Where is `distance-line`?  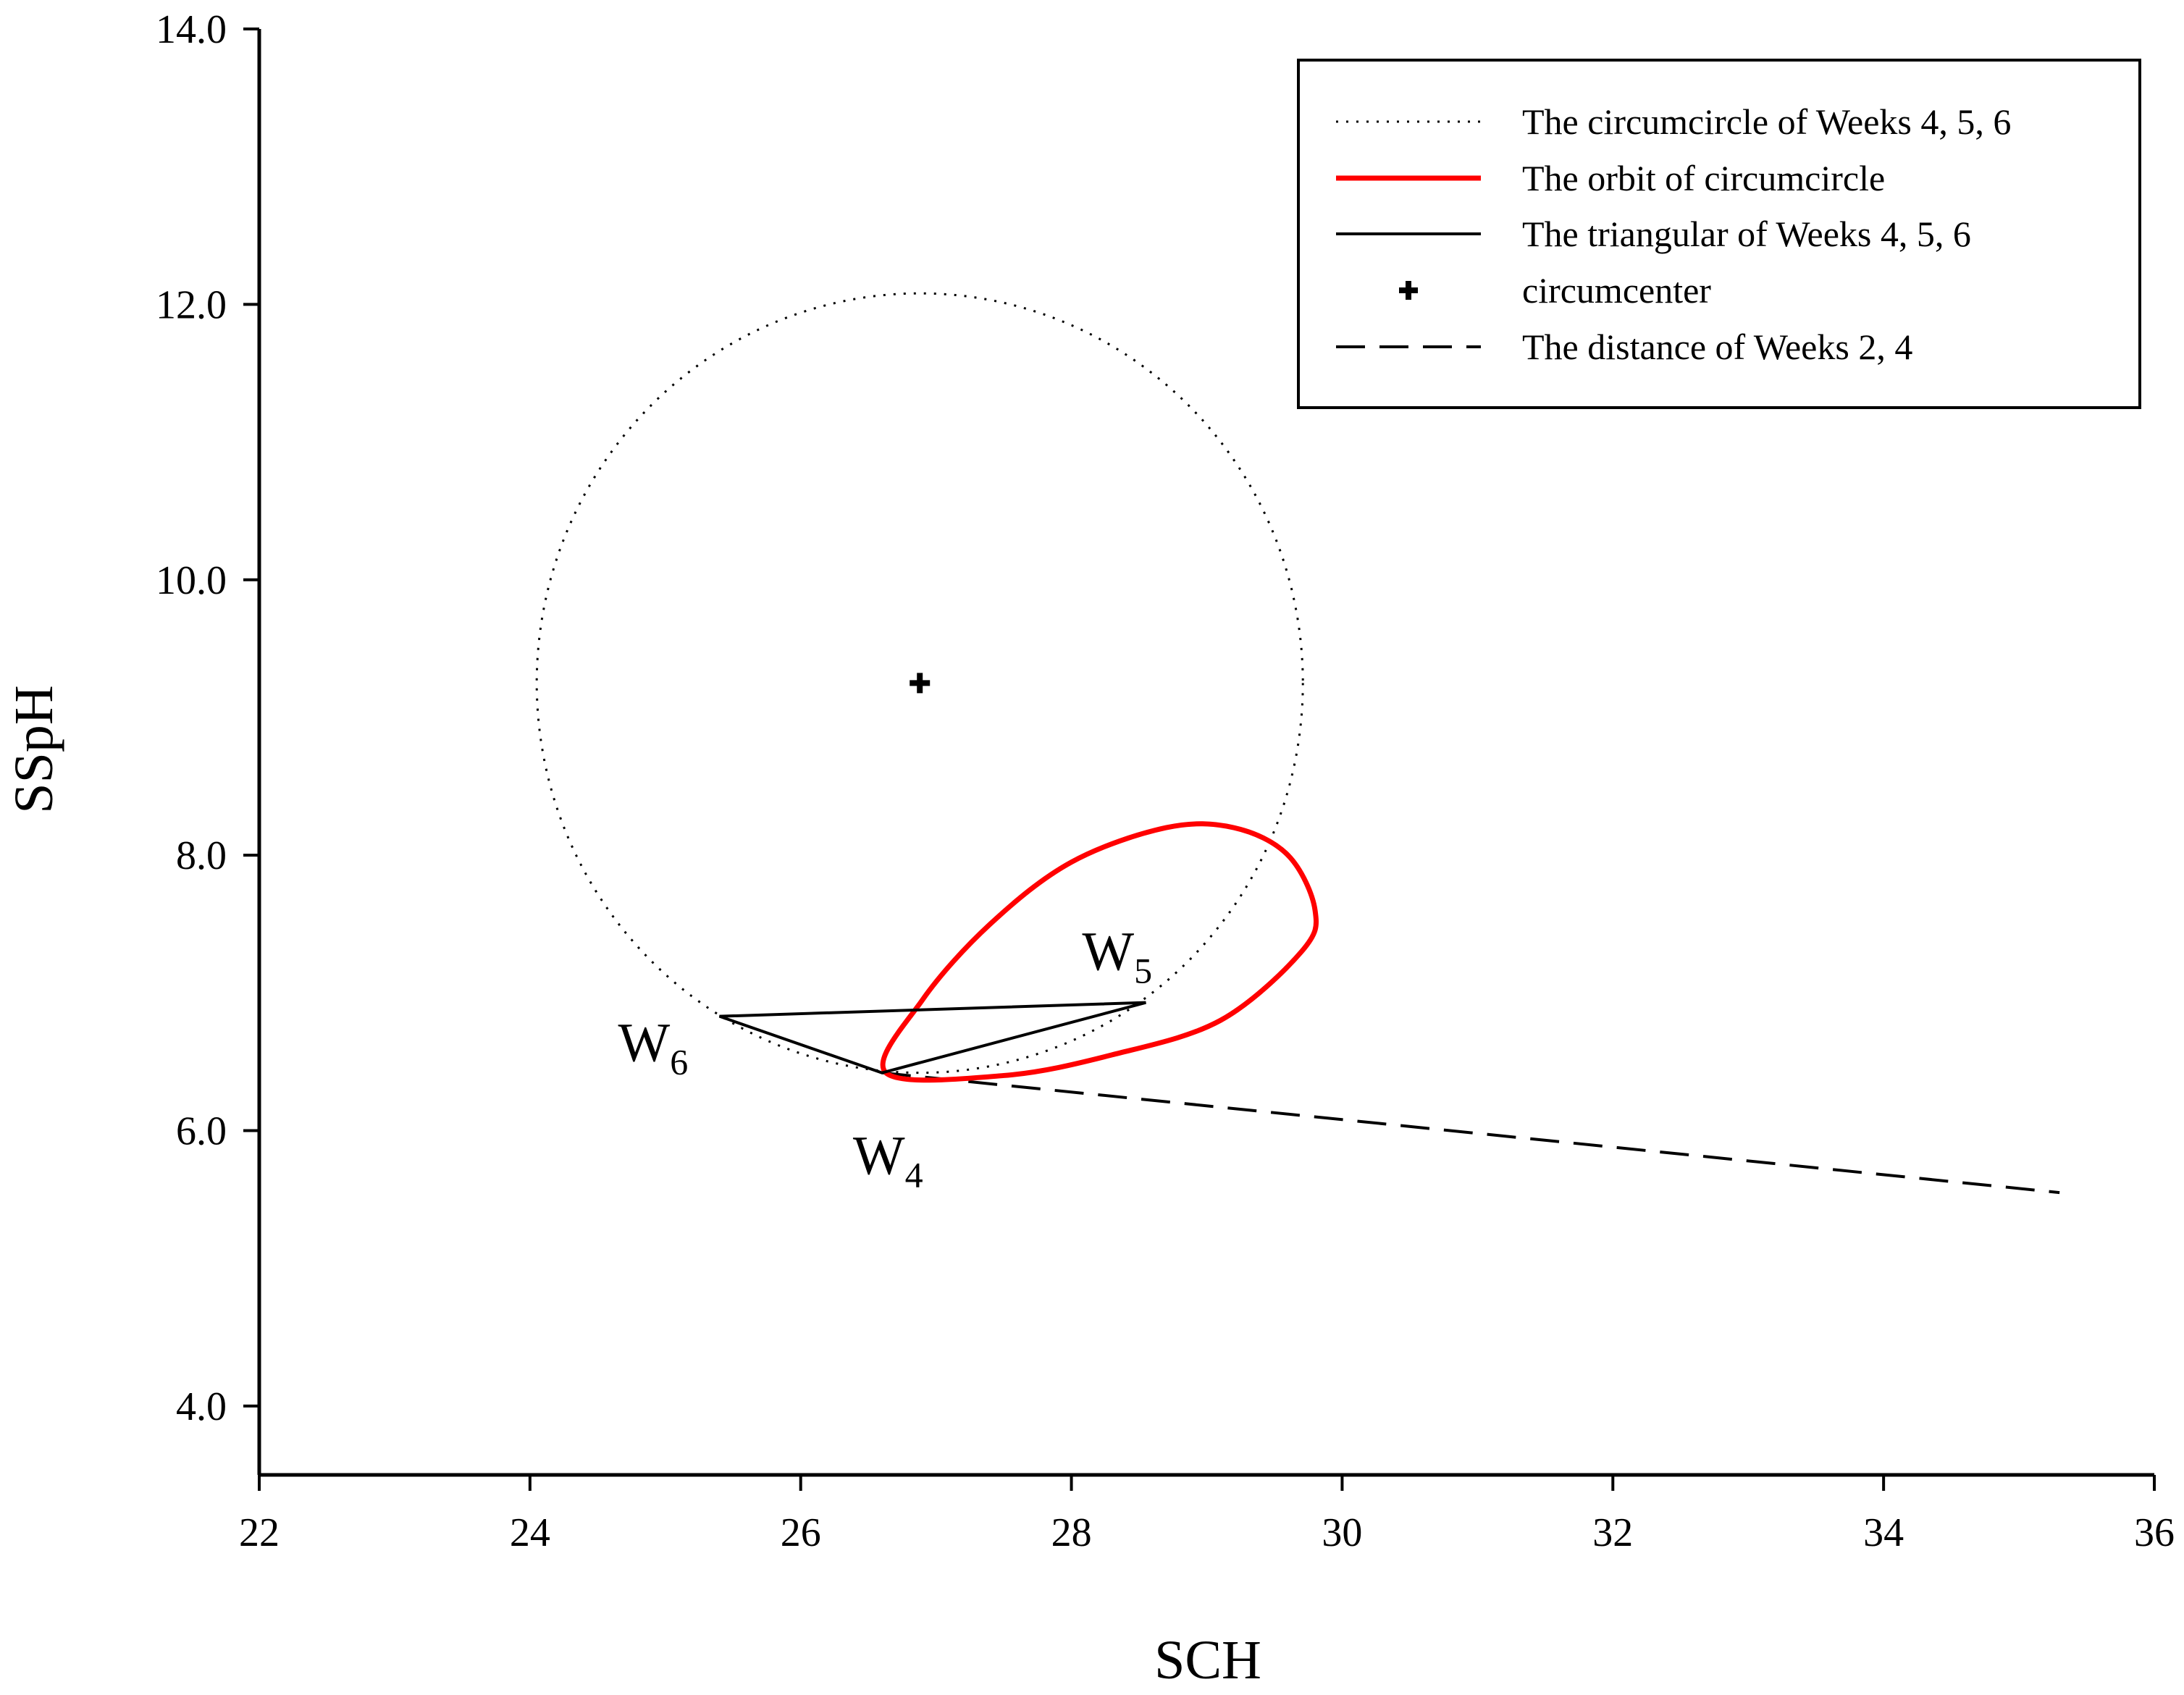 distance-line is located at coordinates (1470, 1133).